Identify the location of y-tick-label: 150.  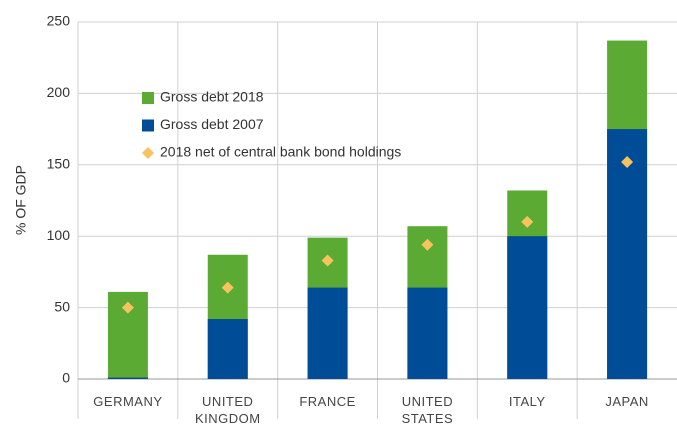
(59, 164).